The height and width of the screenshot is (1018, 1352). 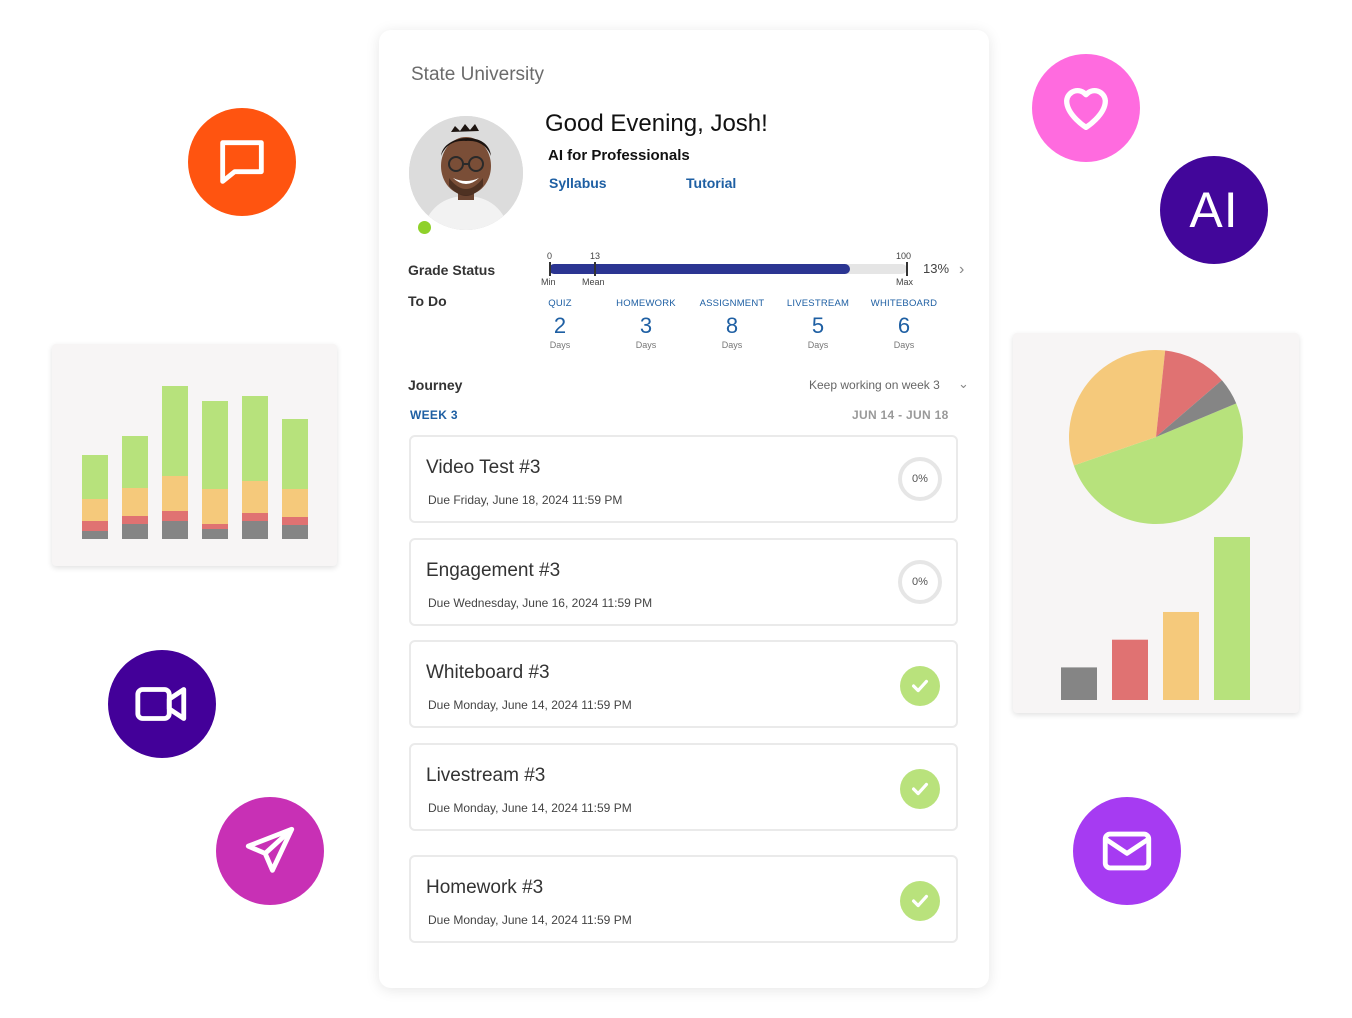 What do you see at coordinates (550, 269) in the screenshot?
I see `grade-min-tick` at bounding box center [550, 269].